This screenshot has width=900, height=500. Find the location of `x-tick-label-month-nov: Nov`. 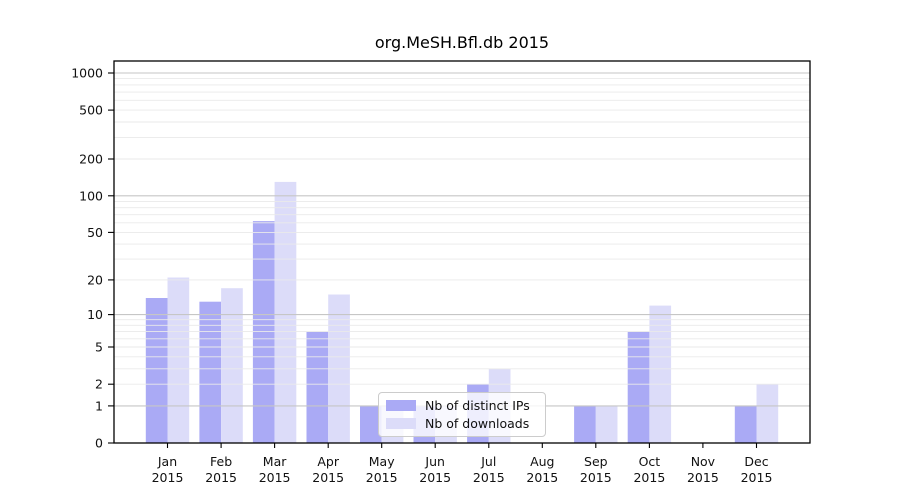

x-tick-label-month-nov: Nov is located at coordinates (703, 461).